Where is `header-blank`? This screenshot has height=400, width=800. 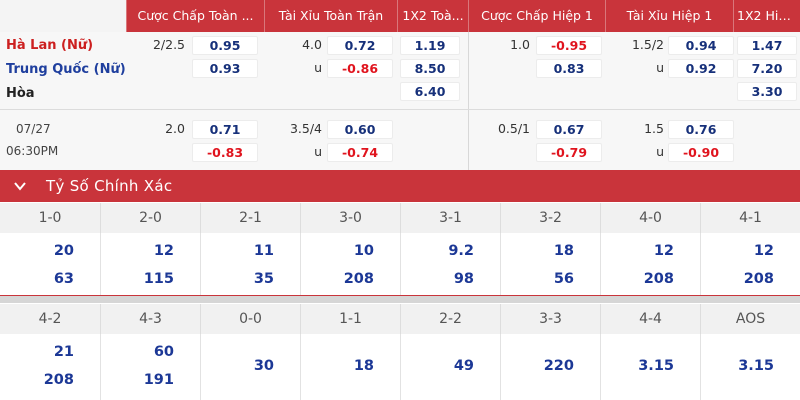 header-blank is located at coordinates (63, 16).